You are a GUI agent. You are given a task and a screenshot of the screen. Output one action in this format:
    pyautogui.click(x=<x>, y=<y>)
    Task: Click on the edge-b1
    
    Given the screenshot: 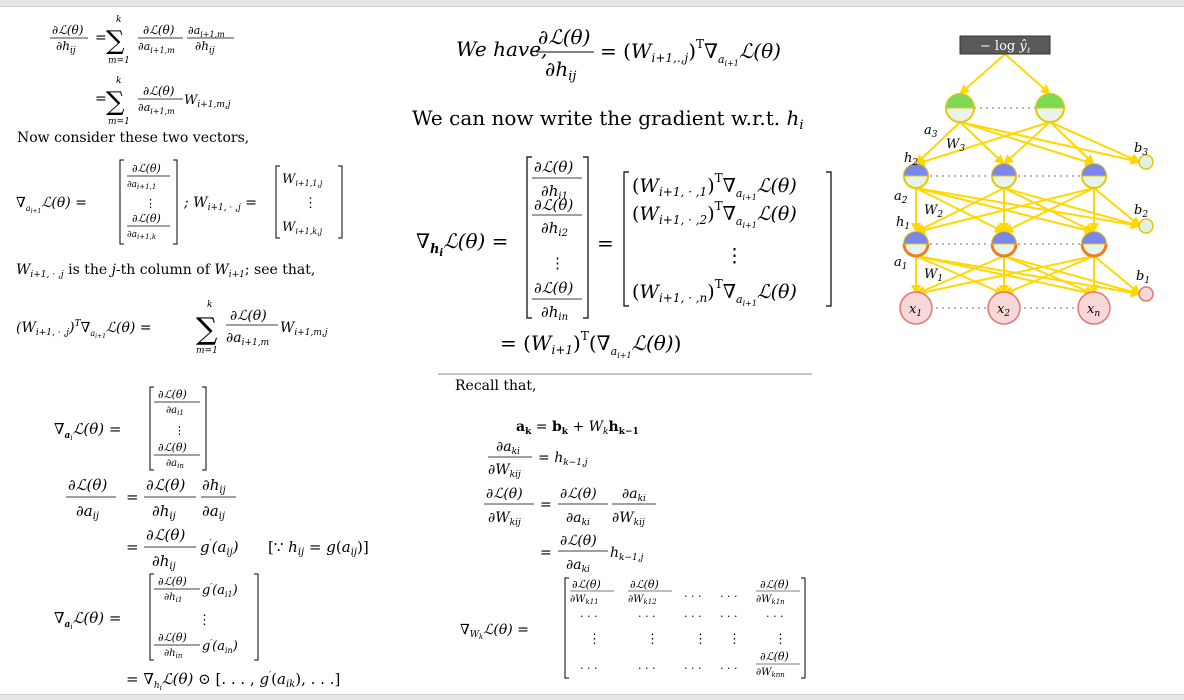 What is the action you would take?
    pyautogui.click(x=1072, y=276)
    